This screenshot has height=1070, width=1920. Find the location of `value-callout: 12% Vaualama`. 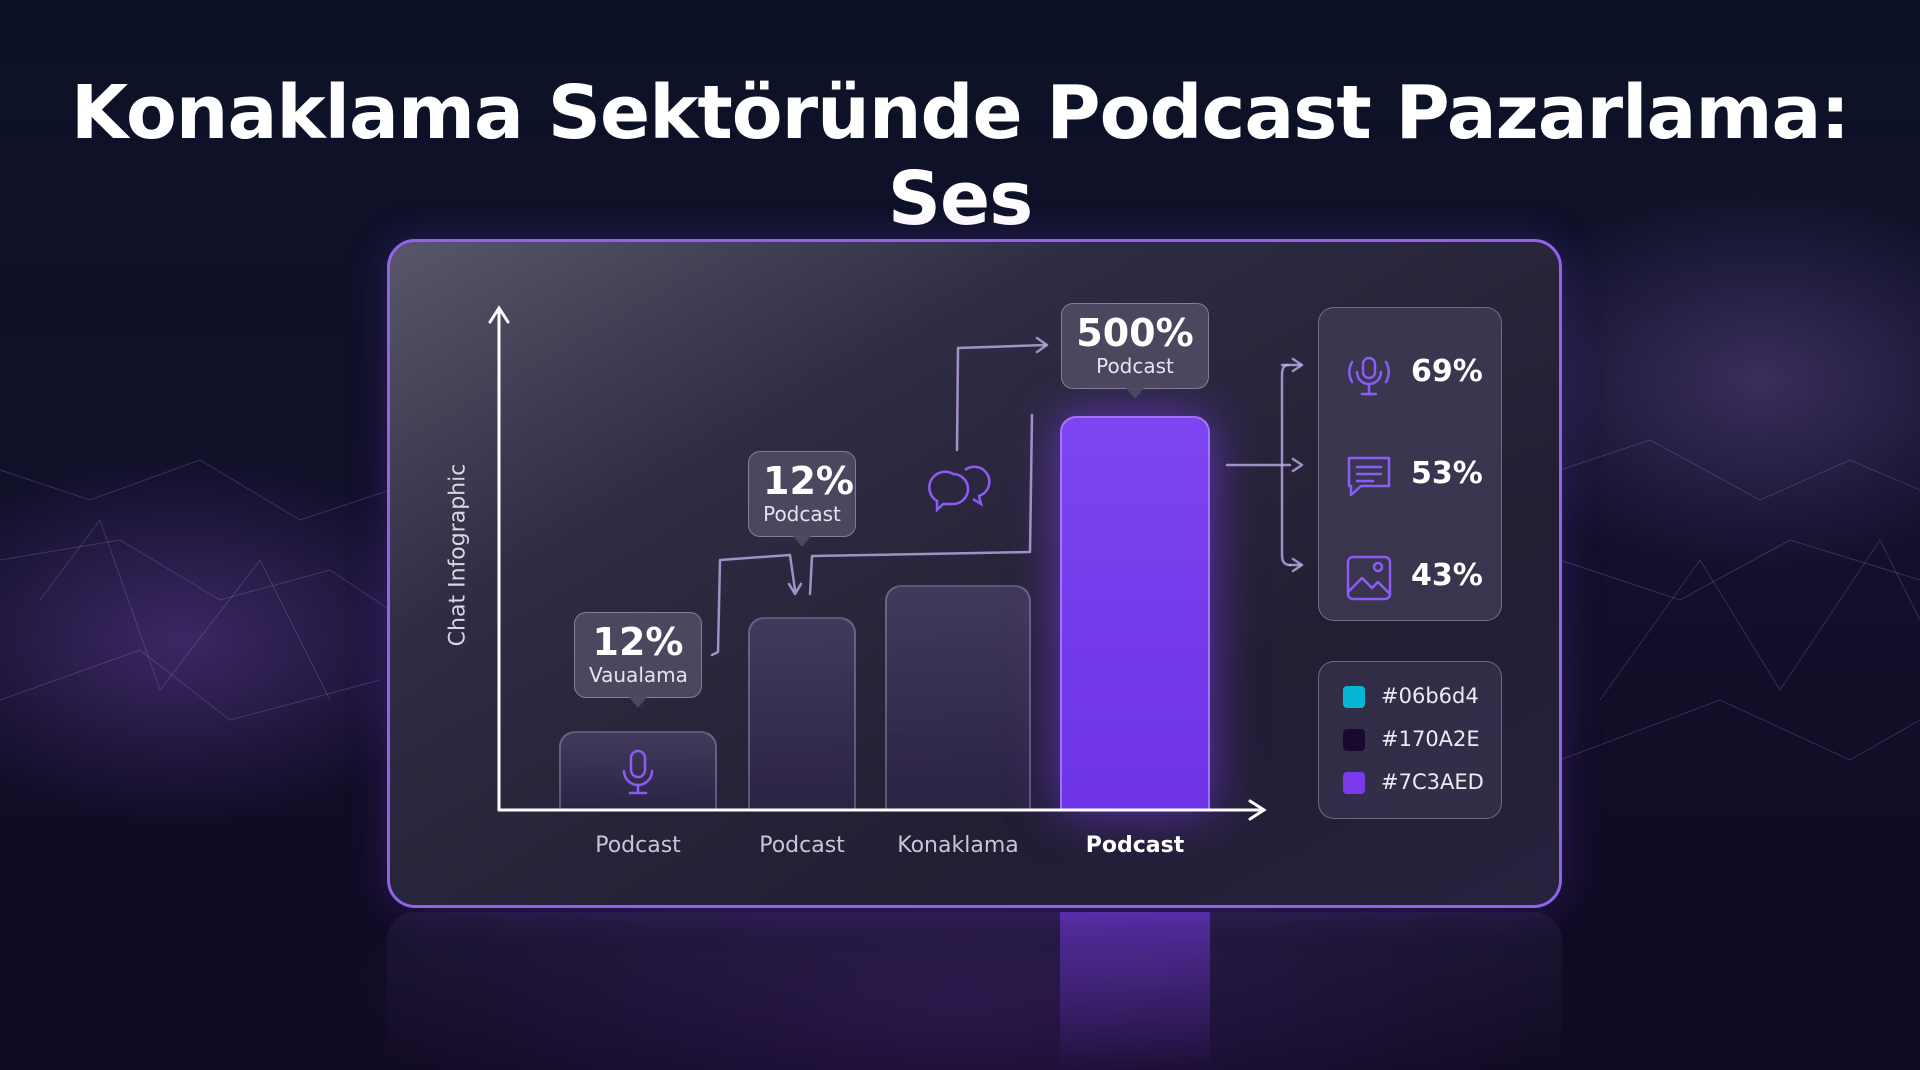

value-callout: 12% Vaualama is located at coordinates (638, 660).